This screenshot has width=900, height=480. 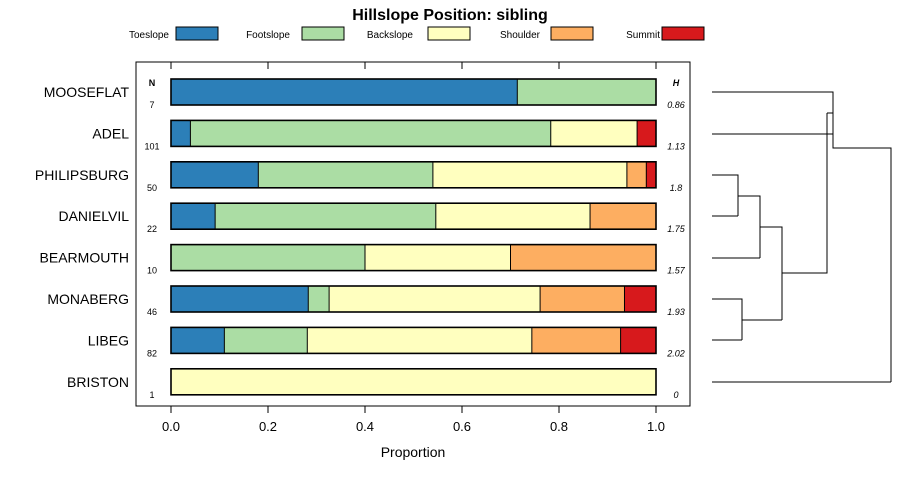 What do you see at coordinates (643, 35) in the screenshot?
I see `legend-label-summit: Summit` at bounding box center [643, 35].